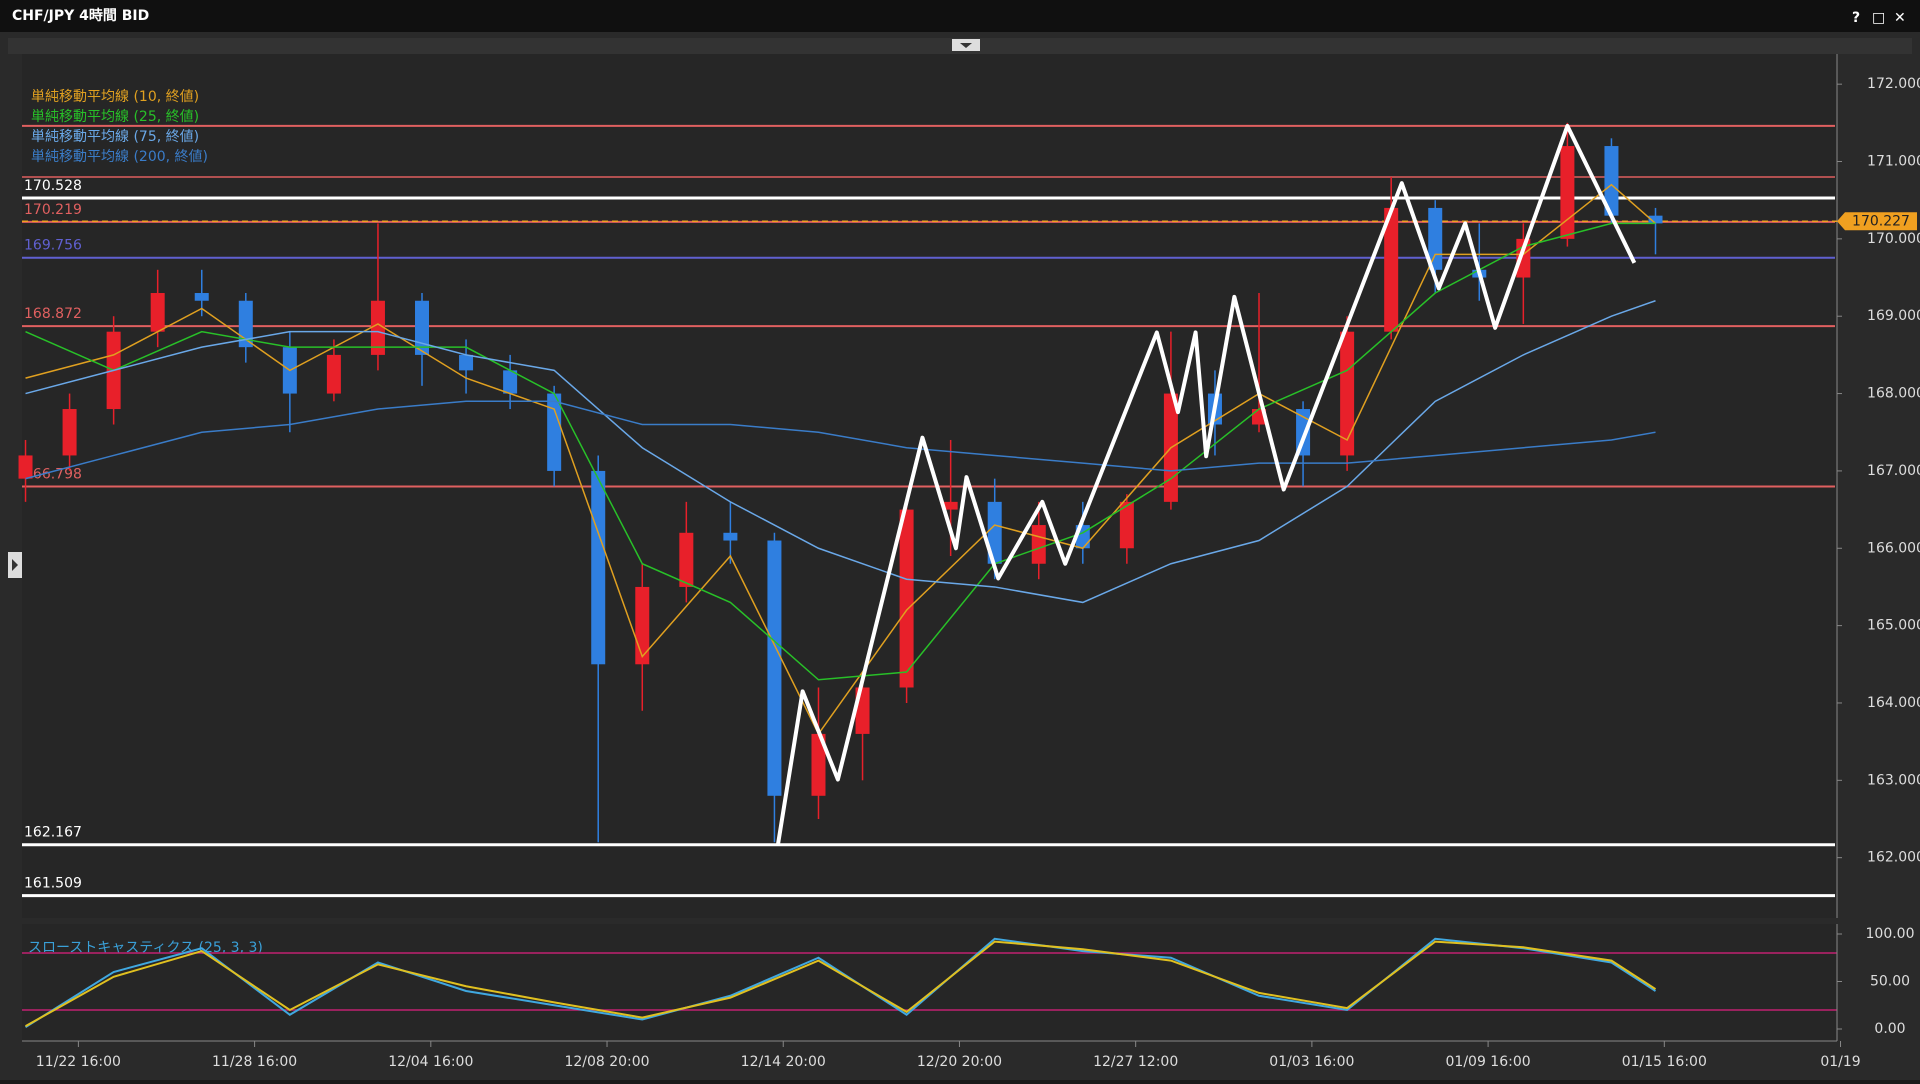  What do you see at coordinates (1893, 394) in the screenshot?
I see `y-tick-label: 168.000` at bounding box center [1893, 394].